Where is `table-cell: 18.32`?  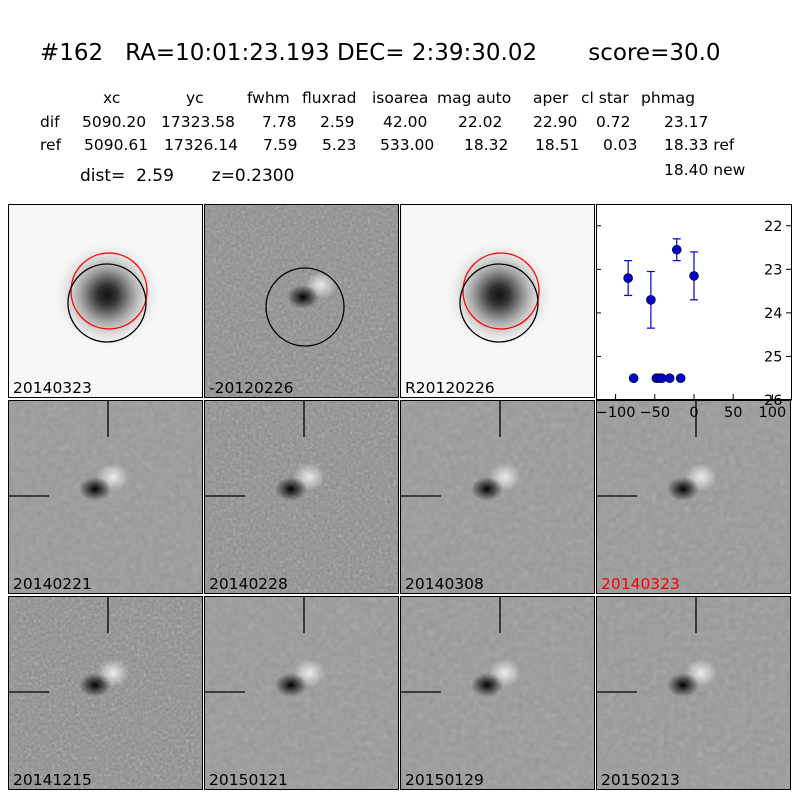 table-cell: 18.32 is located at coordinates (486, 145).